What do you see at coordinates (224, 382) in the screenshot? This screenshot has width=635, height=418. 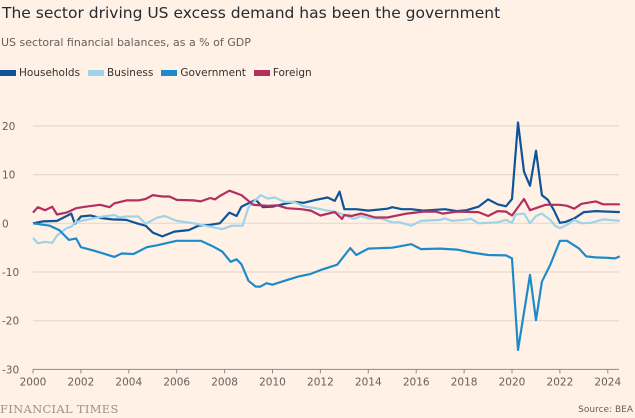 I see `x-tick-label: 2008` at bounding box center [224, 382].